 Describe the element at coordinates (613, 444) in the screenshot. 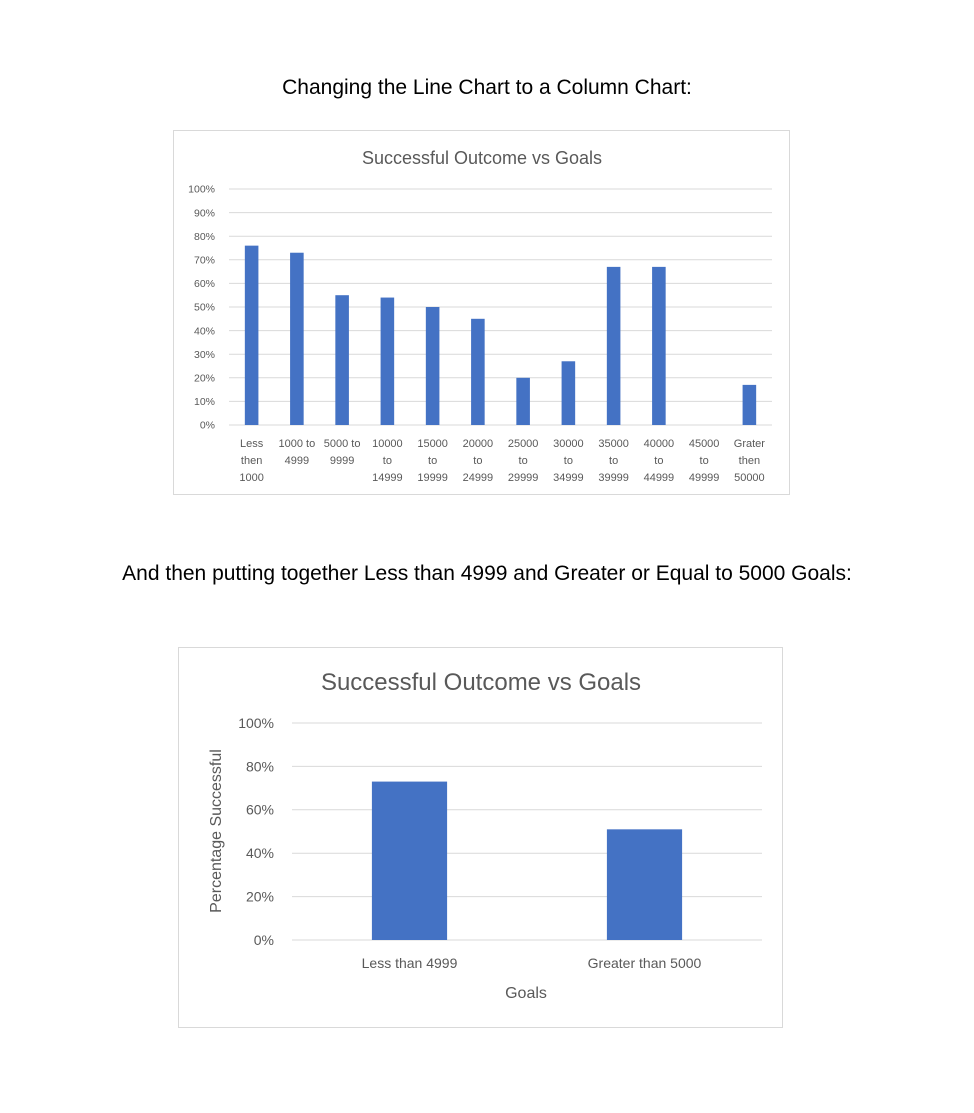

I see `x-tick-label: 35000` at that location.